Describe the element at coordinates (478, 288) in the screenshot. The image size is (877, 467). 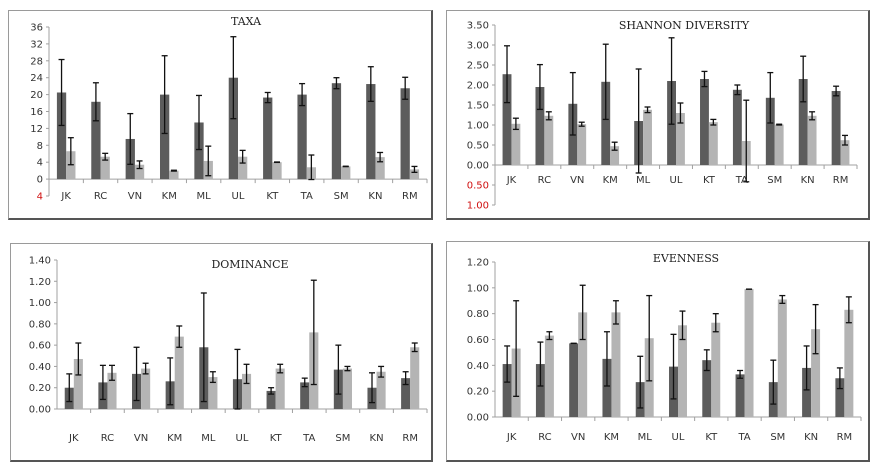
I see `y-tick-label: 1.00` at that location.